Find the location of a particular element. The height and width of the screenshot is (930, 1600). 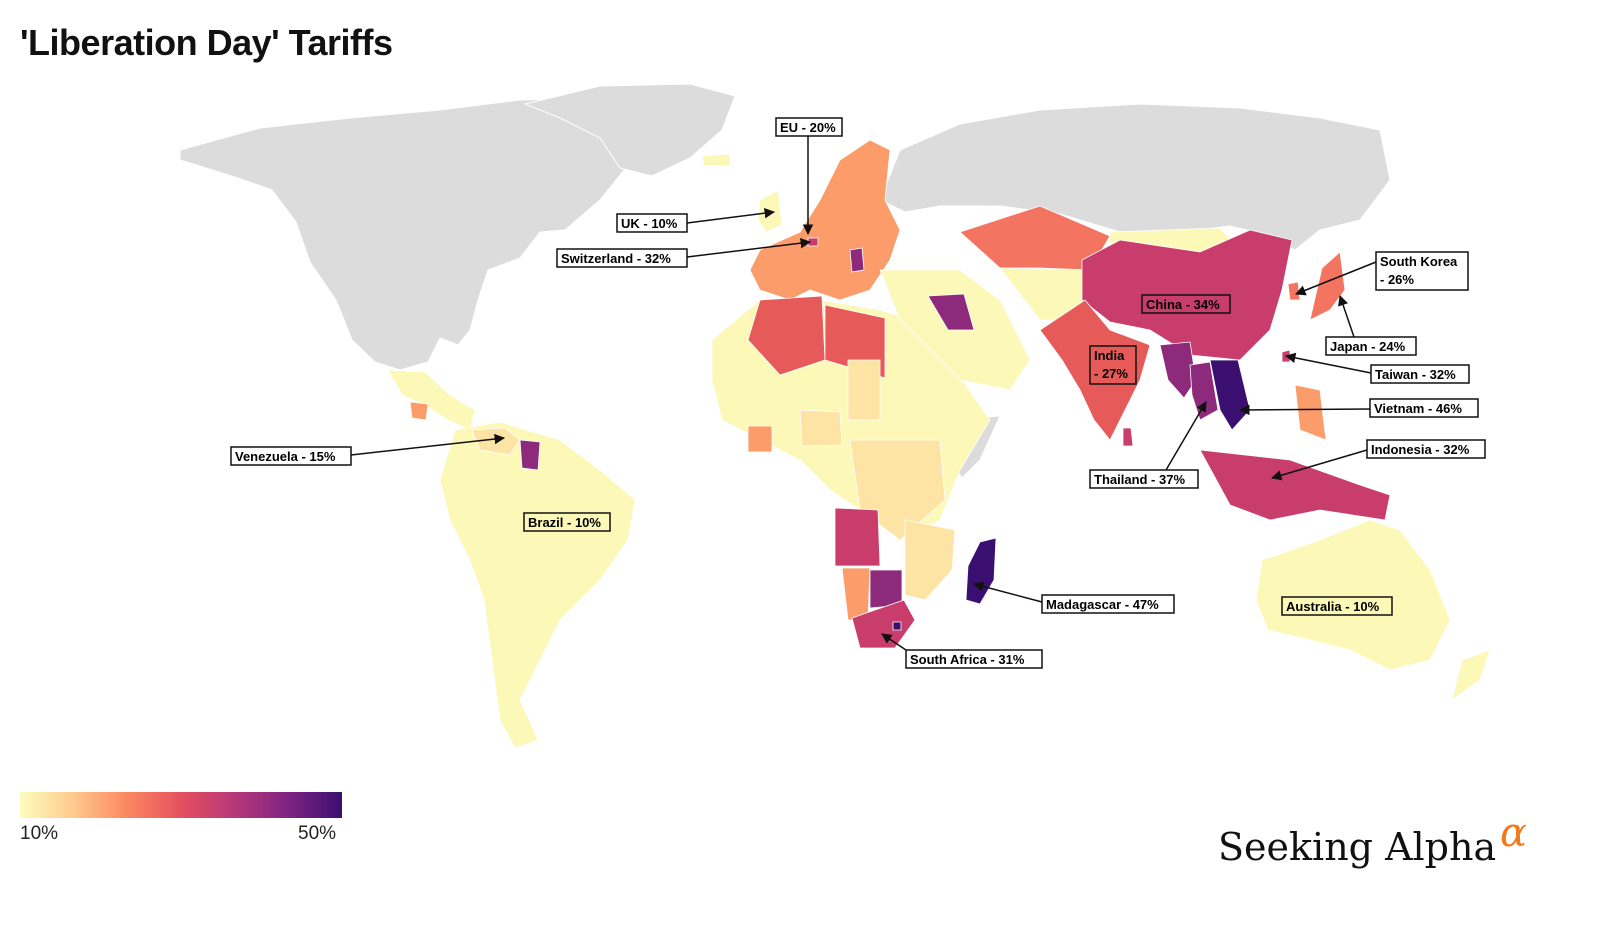

guyana-shape is located at coordinates (530, 455).